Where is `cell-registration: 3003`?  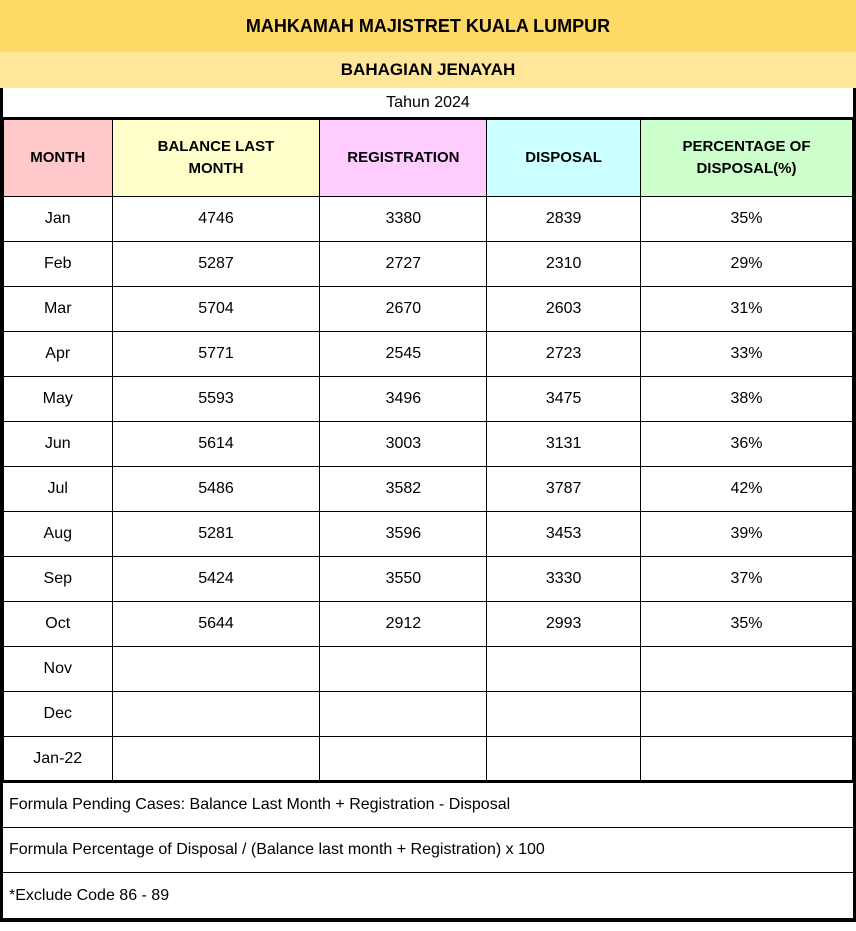 cell-registration: 3003 is located at coordinates (403, 444).